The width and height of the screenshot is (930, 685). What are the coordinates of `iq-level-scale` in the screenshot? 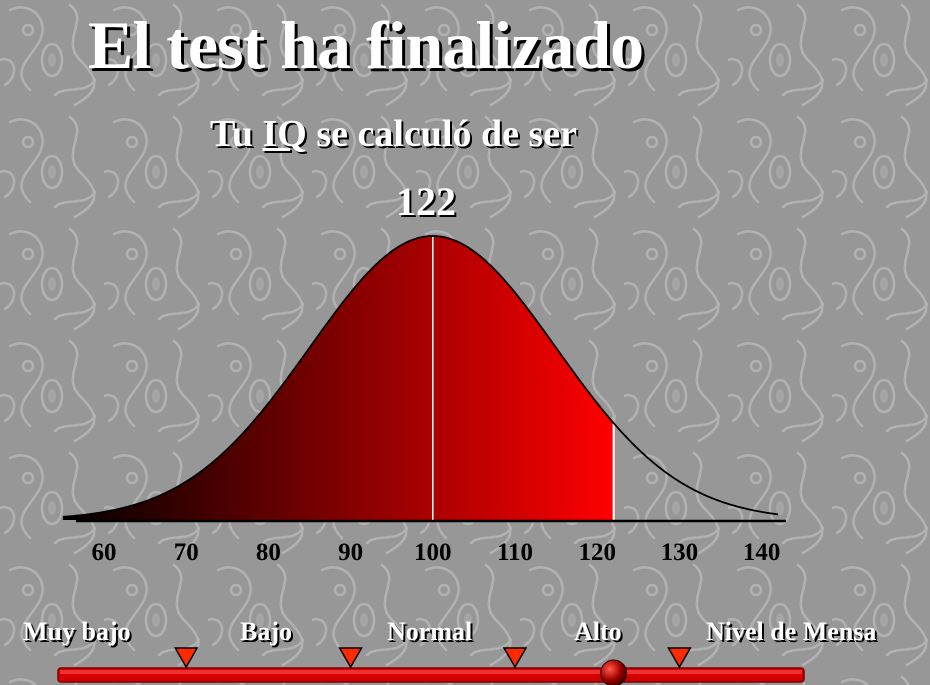 It's located at (431, 666).